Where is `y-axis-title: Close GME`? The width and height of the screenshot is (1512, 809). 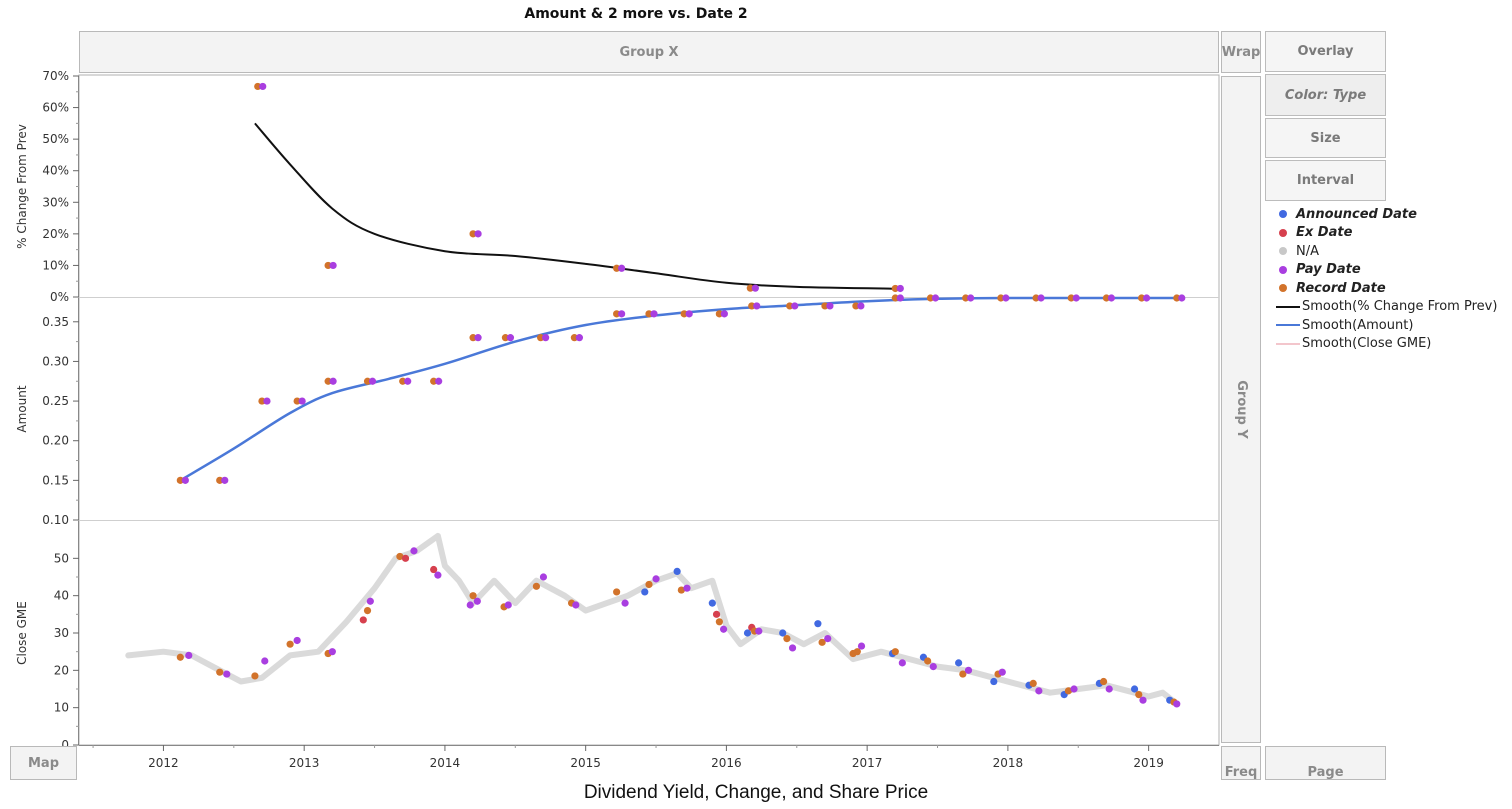 y-axis-title: Close GME is located at coordinates (22, 633).